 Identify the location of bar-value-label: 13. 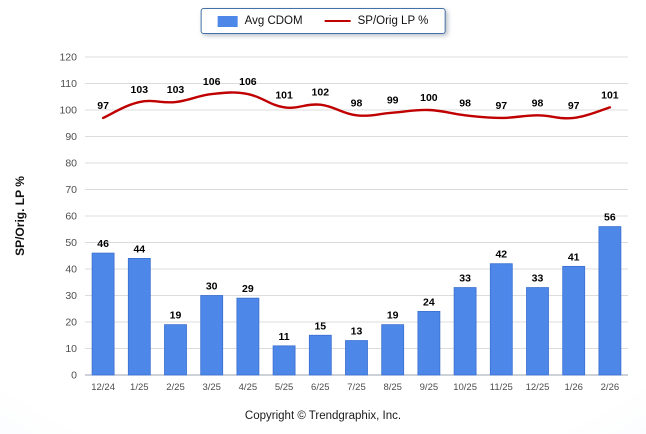
(357, 332).